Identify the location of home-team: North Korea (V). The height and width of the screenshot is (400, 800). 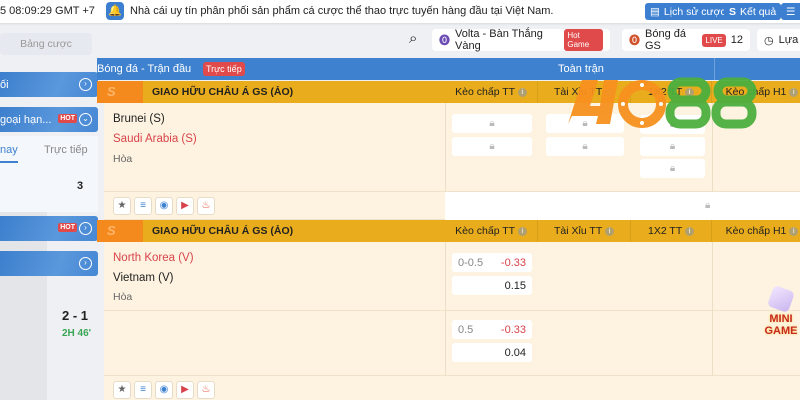
(153, 258).